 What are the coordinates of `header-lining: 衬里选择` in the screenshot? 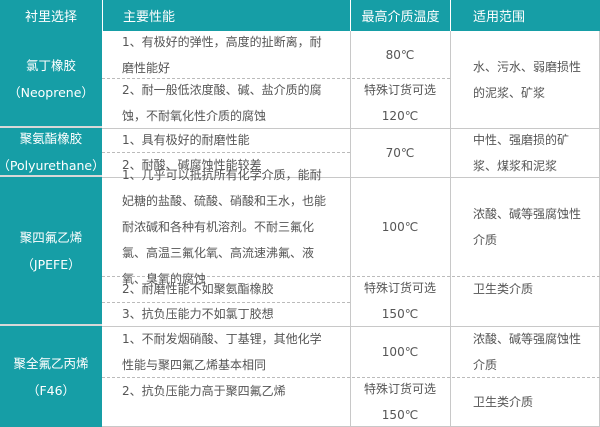 It's located at (51, 15).